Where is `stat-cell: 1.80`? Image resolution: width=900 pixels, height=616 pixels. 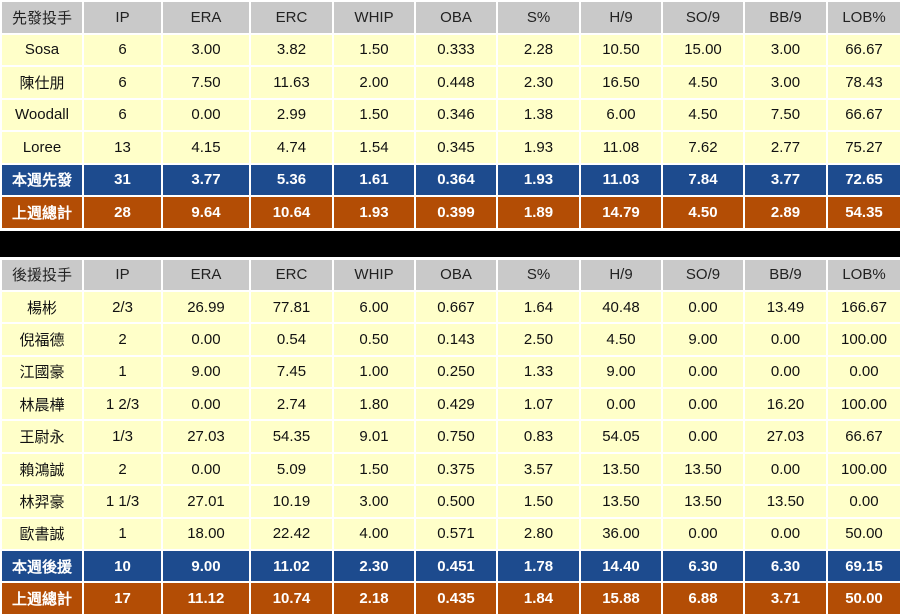 stat-cell: 1.80 is located at coordinates (374, 404).